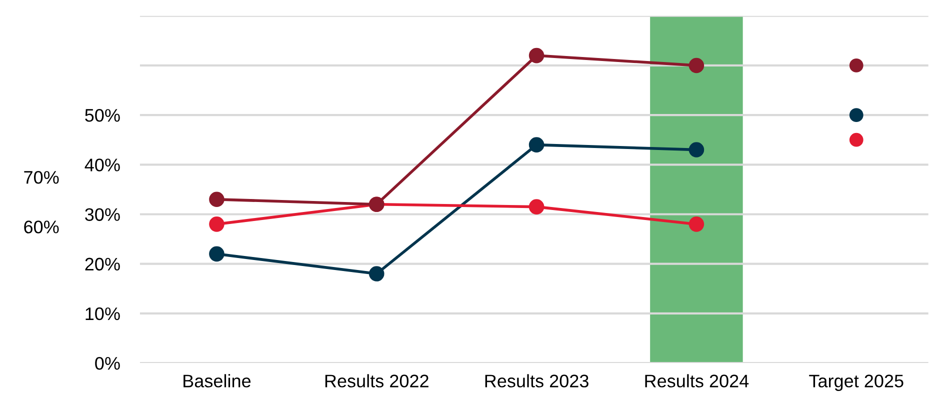 Image resolution: width=933 pixels, height=407 pixels. Describe the element at coordinates (102, 165) in the screenshot. I see `y-tick-label: 40%` at that location.